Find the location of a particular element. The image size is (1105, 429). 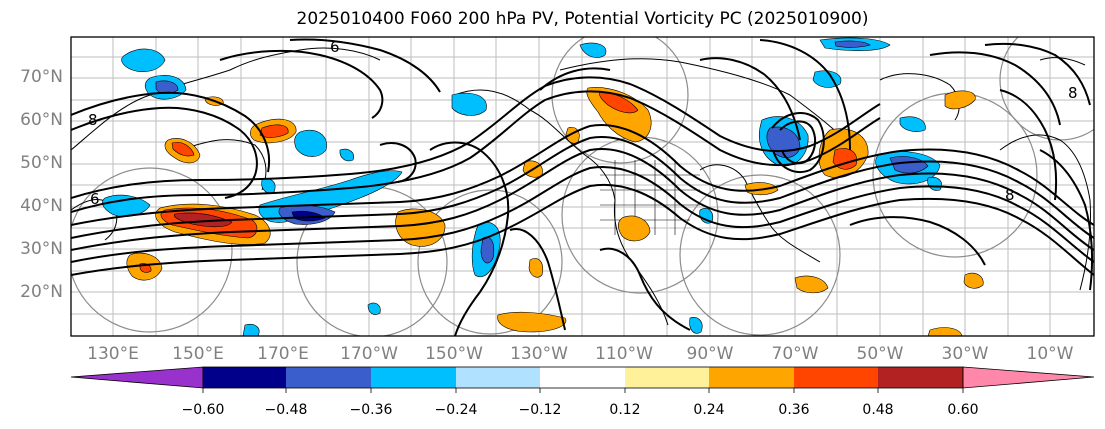

anomaly-neg-siberia is located at coordinates (143, 60).